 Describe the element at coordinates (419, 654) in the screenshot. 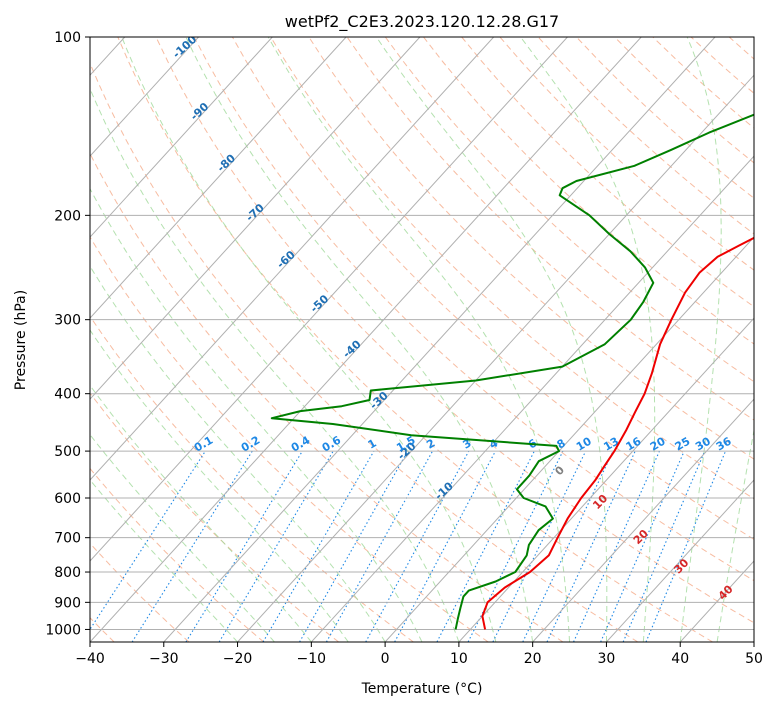

I see `x-axis: −40 −30 −20 −10 0 10 20 30 40 50` at that location.